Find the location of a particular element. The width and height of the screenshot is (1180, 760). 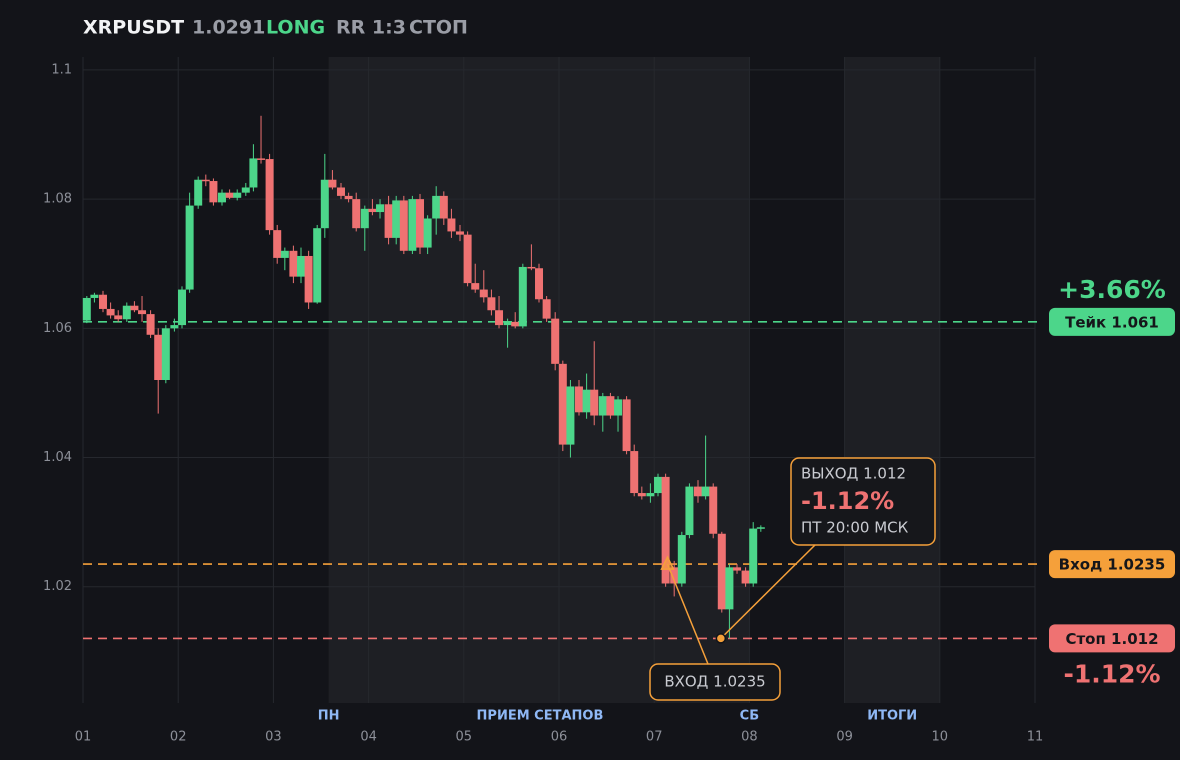

level-percent: -1.12% is located at coordinates (1111, 673).